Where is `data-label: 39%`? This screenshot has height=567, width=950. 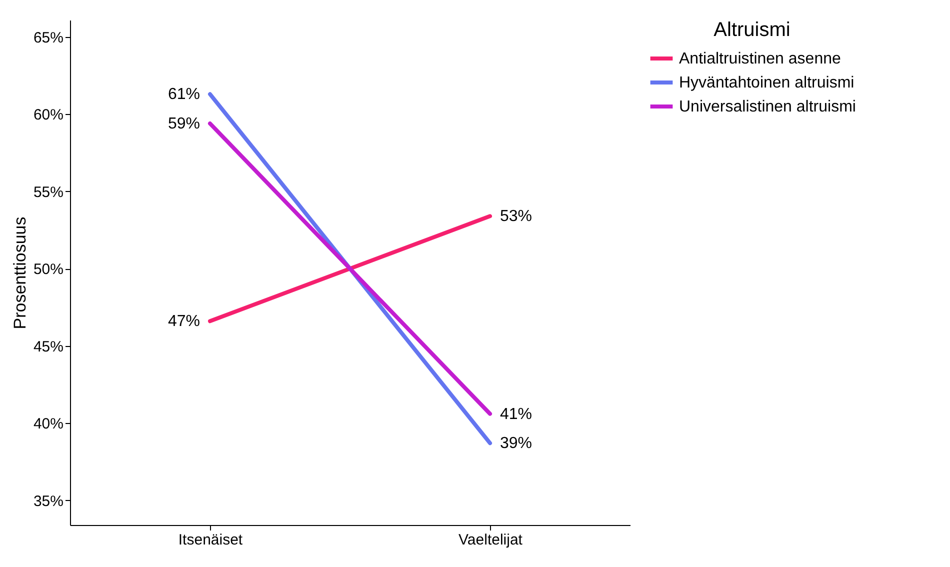 data-label: 39% is located at coordinates (516, 443).